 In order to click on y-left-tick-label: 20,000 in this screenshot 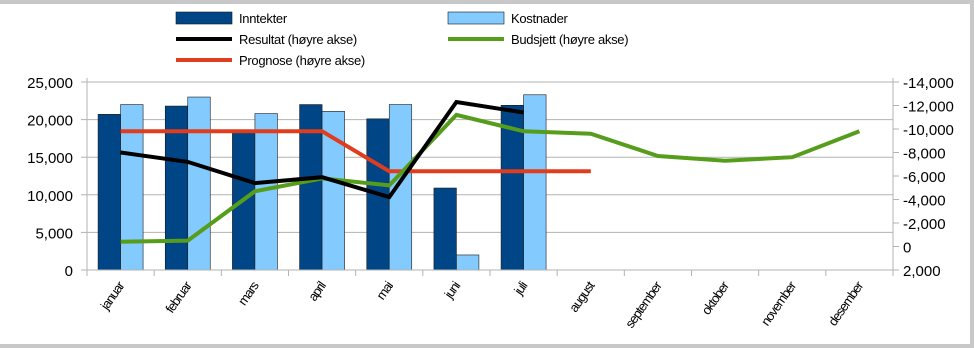, I will do `click(50, 121)`.